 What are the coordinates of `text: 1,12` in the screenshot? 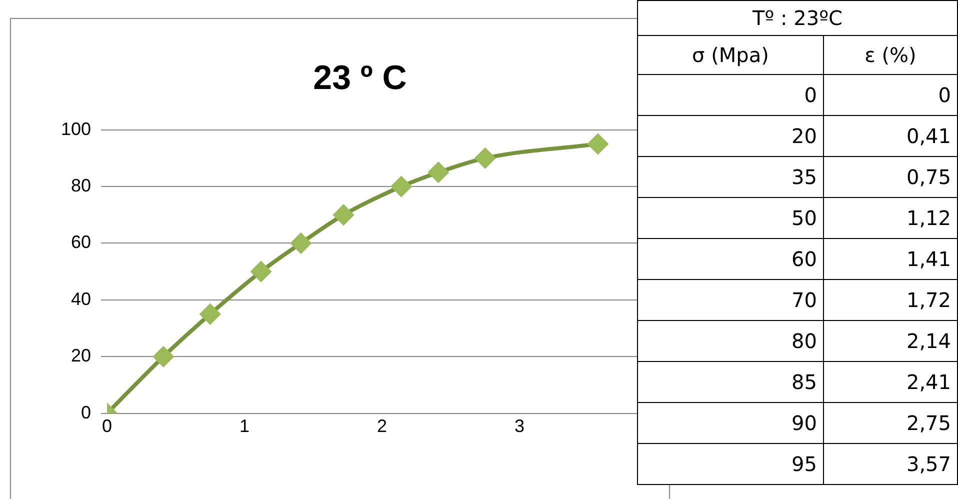 It's located at (890, 218).